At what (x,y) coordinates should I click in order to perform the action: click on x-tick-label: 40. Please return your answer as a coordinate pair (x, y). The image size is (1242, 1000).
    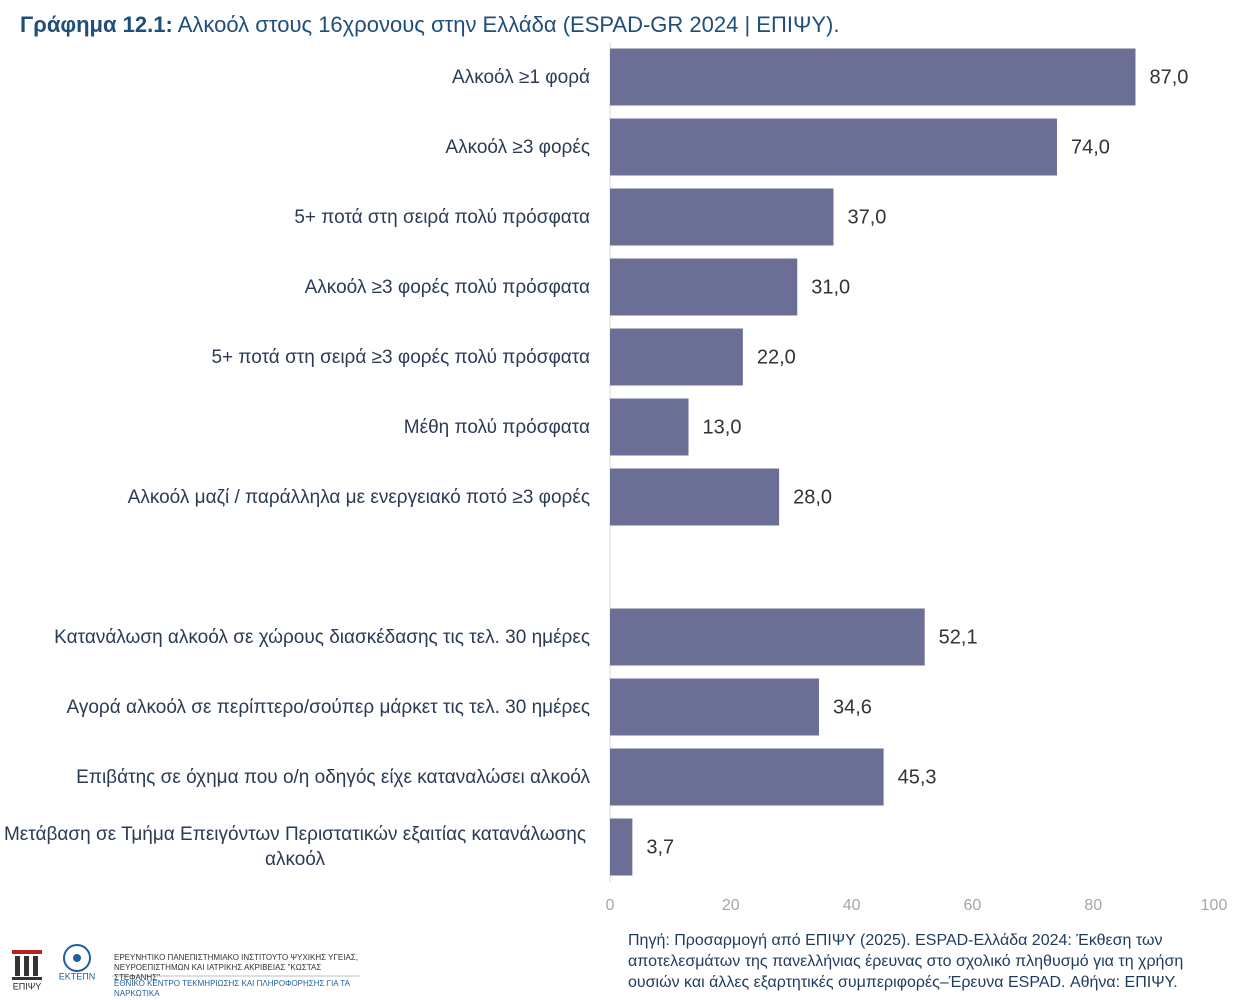
    Looking at the image, I should click on (852, 905).